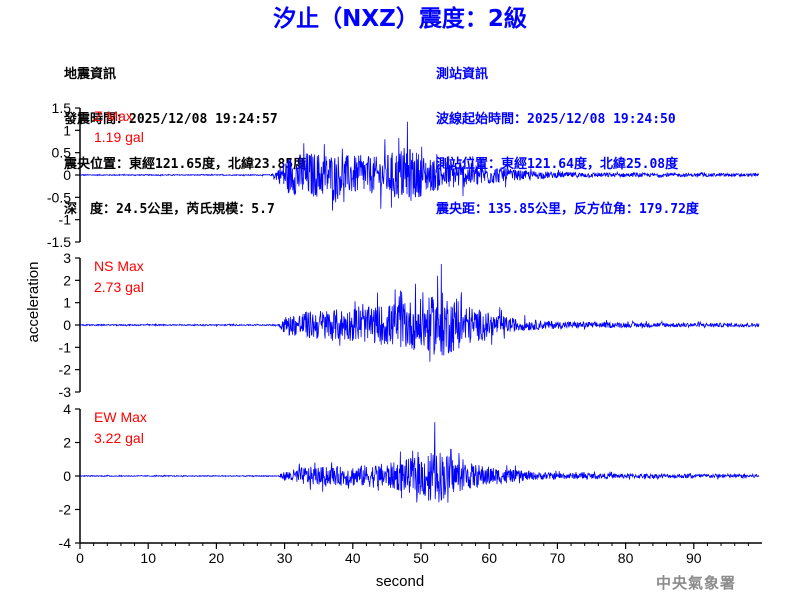 The height and width of the screenshot is (600, 800). Describe the element at coordinates (113, 116) in the screenshot. I see `z-max-label: Z Max` at that location.